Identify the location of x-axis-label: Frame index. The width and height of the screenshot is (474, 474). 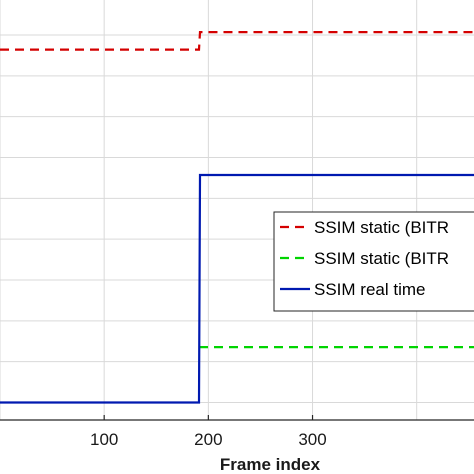
(270, 464).